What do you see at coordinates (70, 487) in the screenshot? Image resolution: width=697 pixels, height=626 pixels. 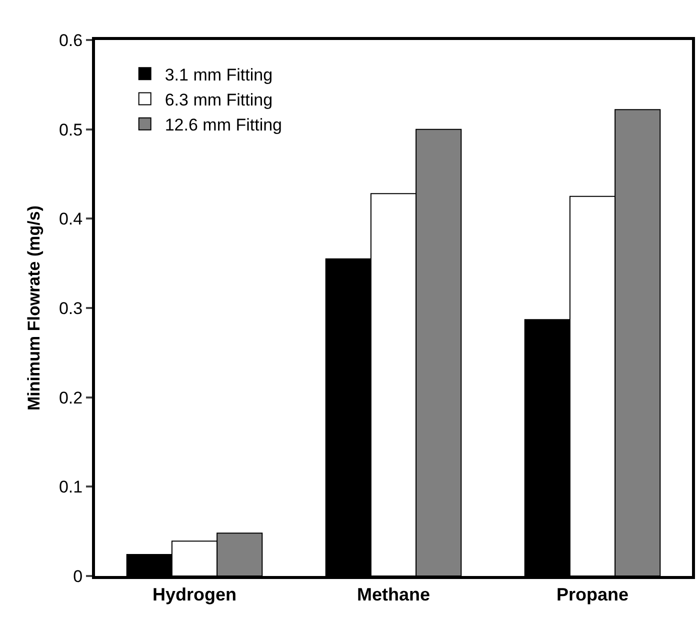 I see `y-tick-label: 0.1` at bounding box center [70, 487].